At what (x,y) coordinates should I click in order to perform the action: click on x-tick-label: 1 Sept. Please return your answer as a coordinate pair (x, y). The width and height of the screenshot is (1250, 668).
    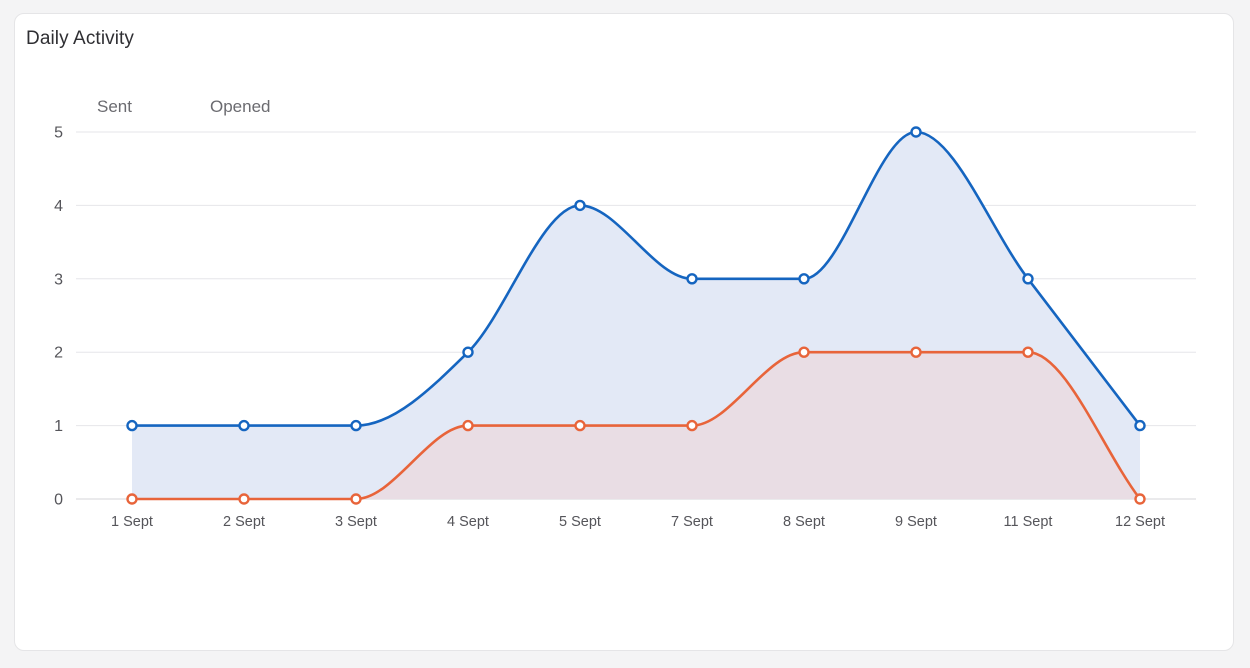
    Looking at the image, I should click on (132, 522).